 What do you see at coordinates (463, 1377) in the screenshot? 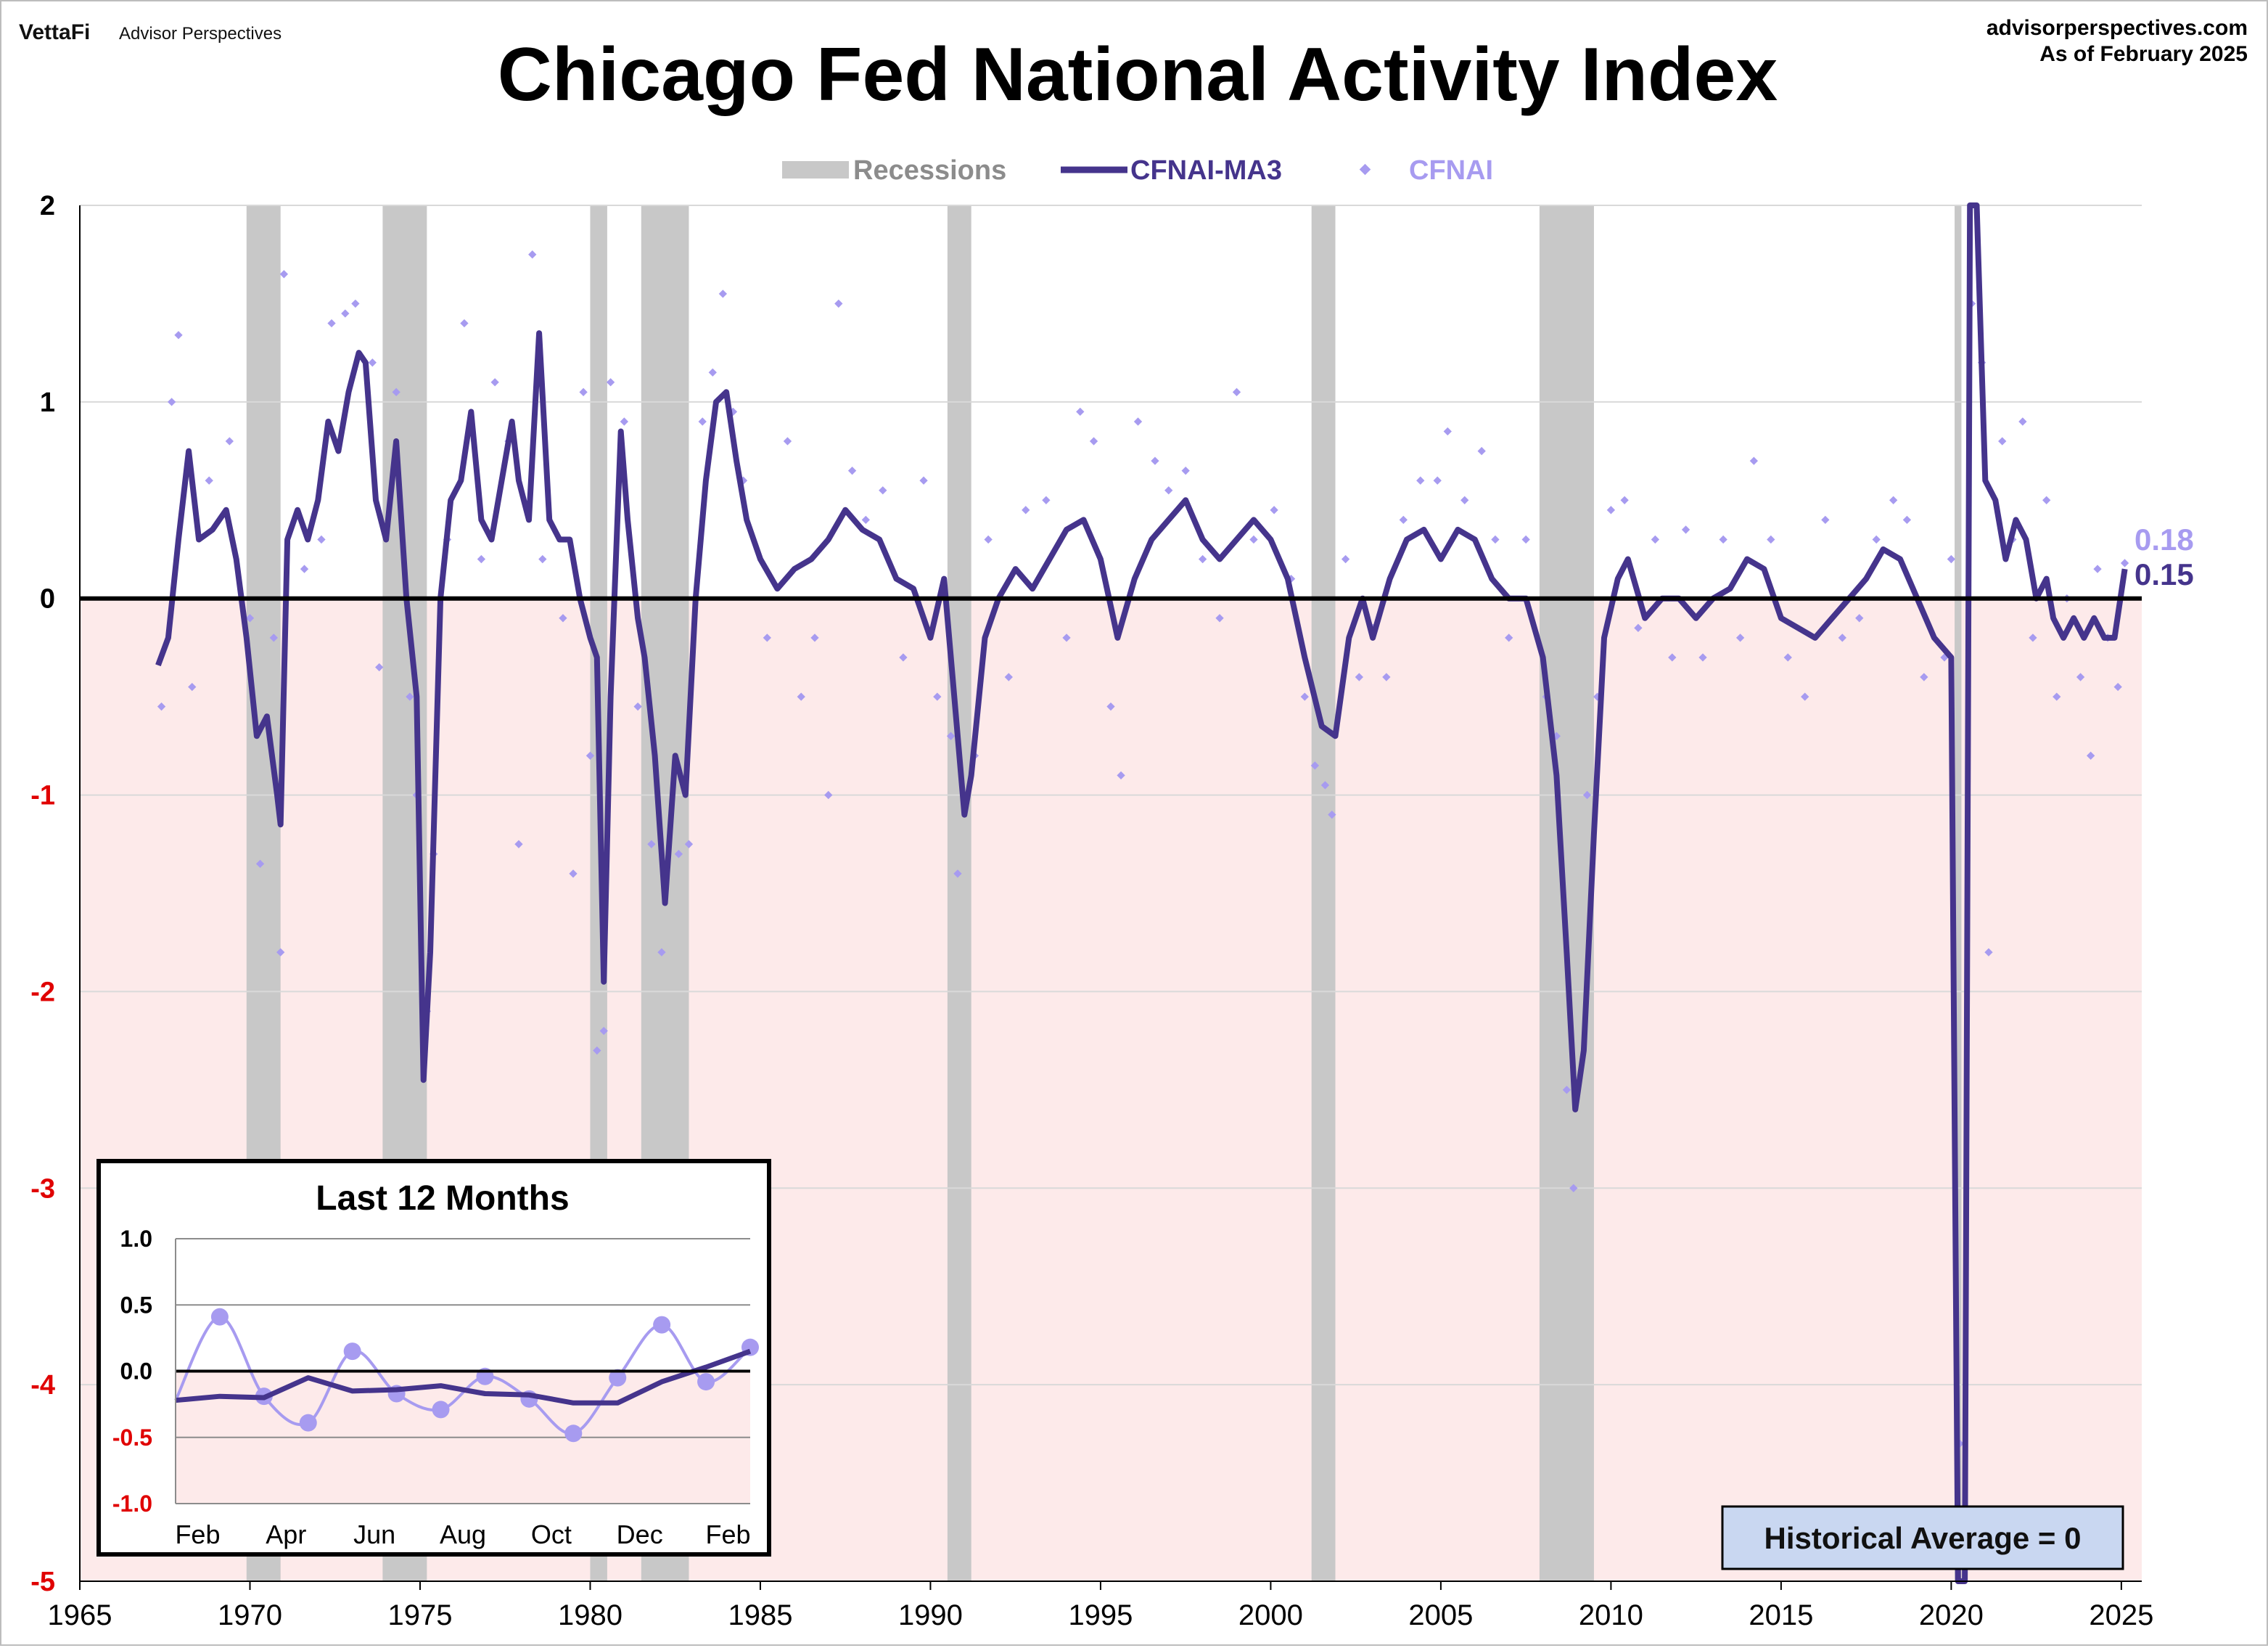
I see `inset-ma3-line` at bounding box center [463, 1377].